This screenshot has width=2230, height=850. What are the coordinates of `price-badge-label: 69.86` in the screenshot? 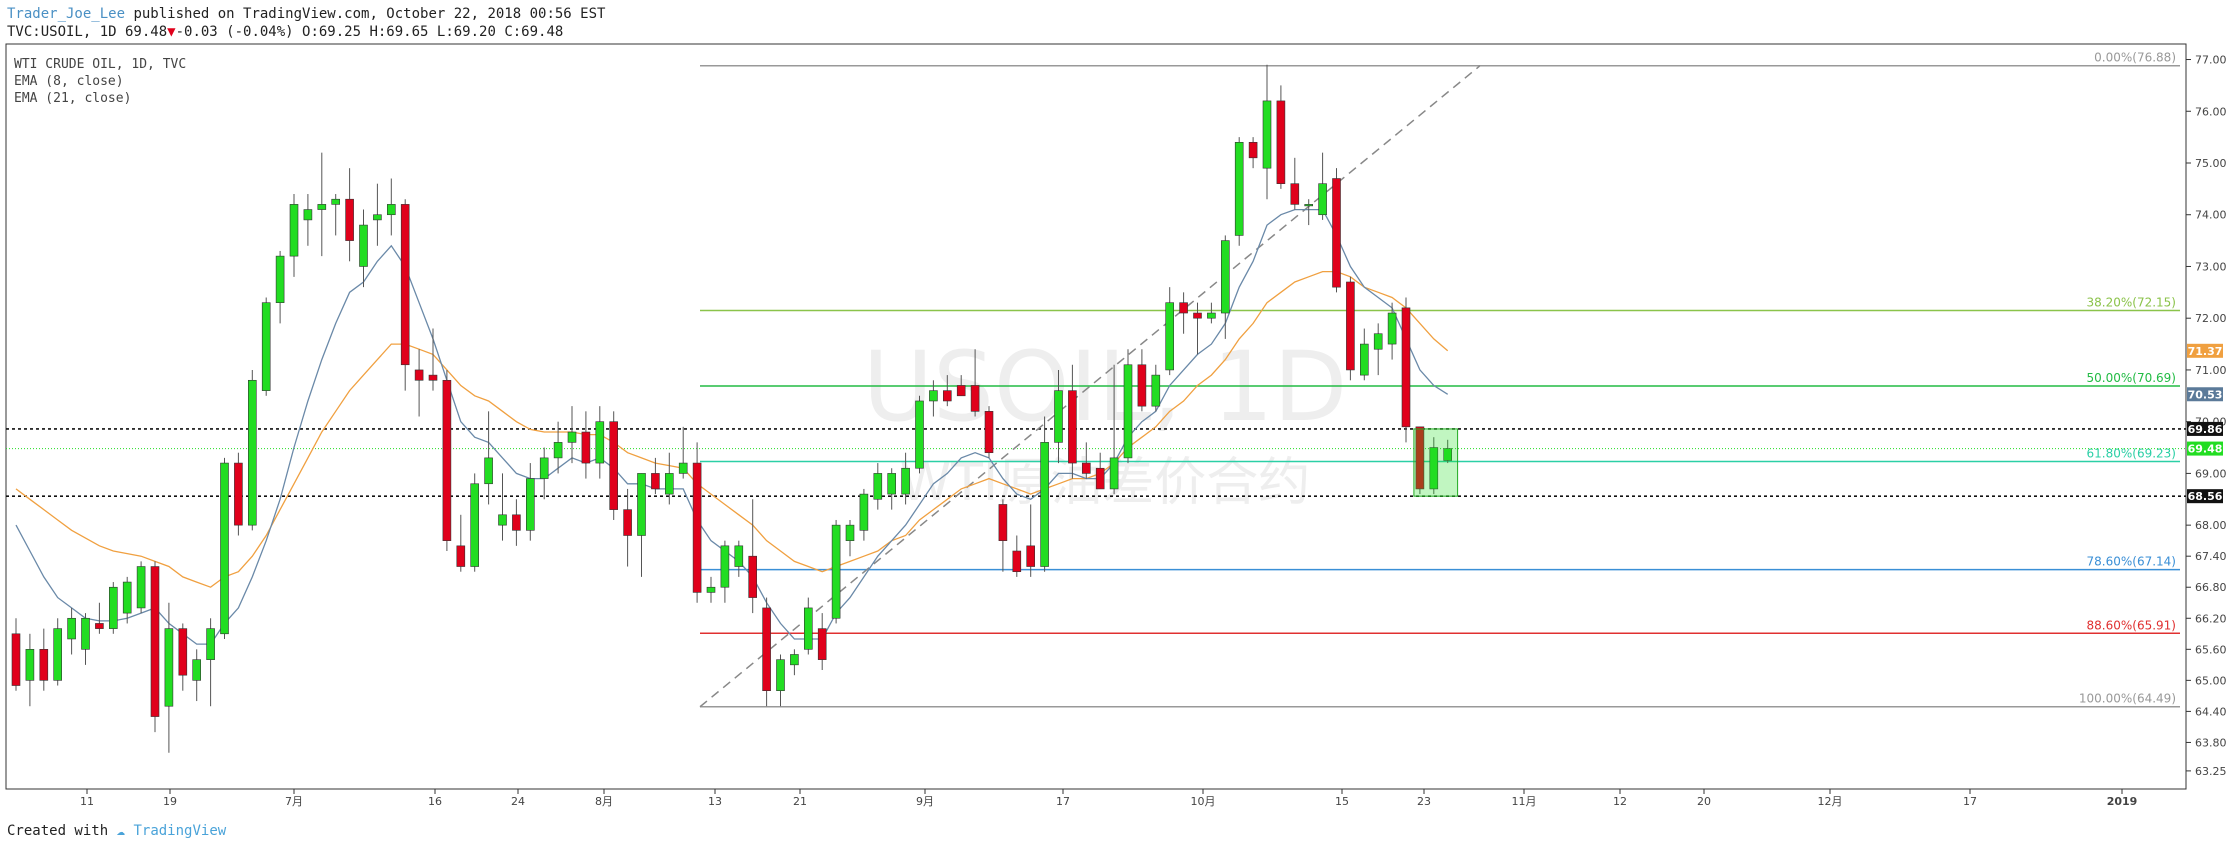 It's located at (2205, 429).